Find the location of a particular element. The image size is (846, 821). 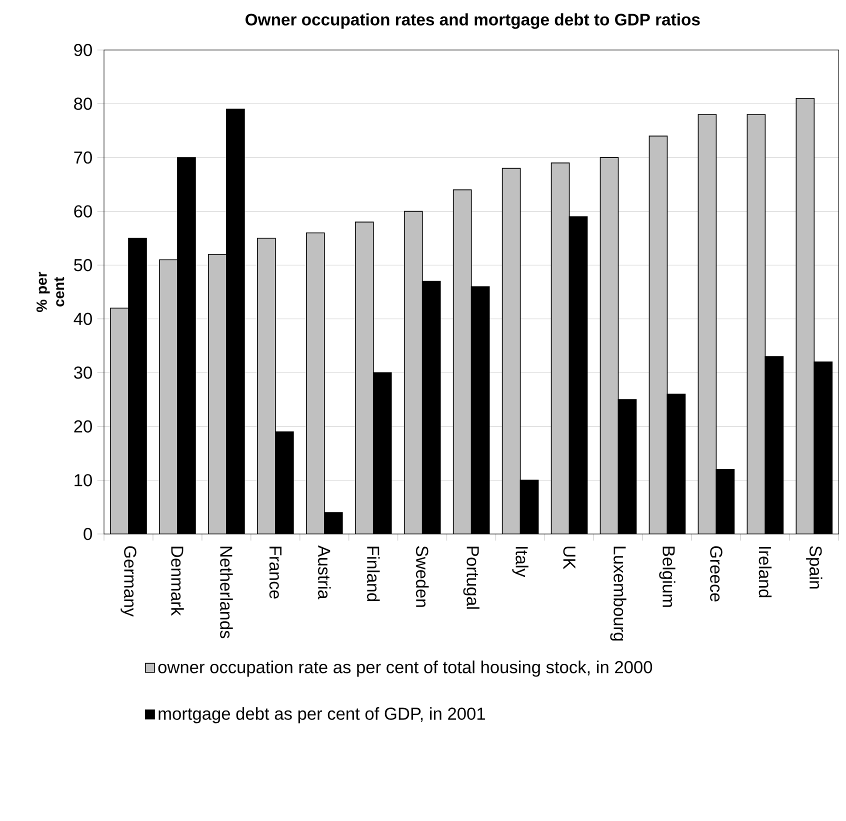

y-tick-label: 10 is located at coordinates (83, 480).